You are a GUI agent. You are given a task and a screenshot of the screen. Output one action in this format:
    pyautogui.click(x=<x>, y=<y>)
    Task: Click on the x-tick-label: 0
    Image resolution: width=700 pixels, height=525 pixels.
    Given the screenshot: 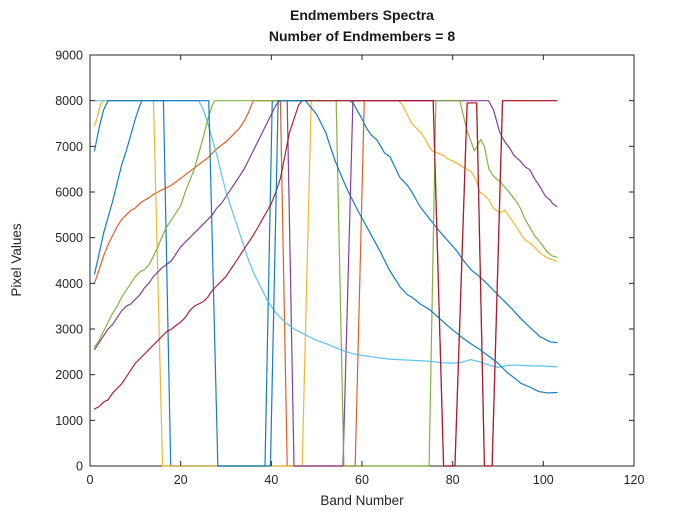 What is the action you would take?
    pyautogui.click(x=90, y=480)
    